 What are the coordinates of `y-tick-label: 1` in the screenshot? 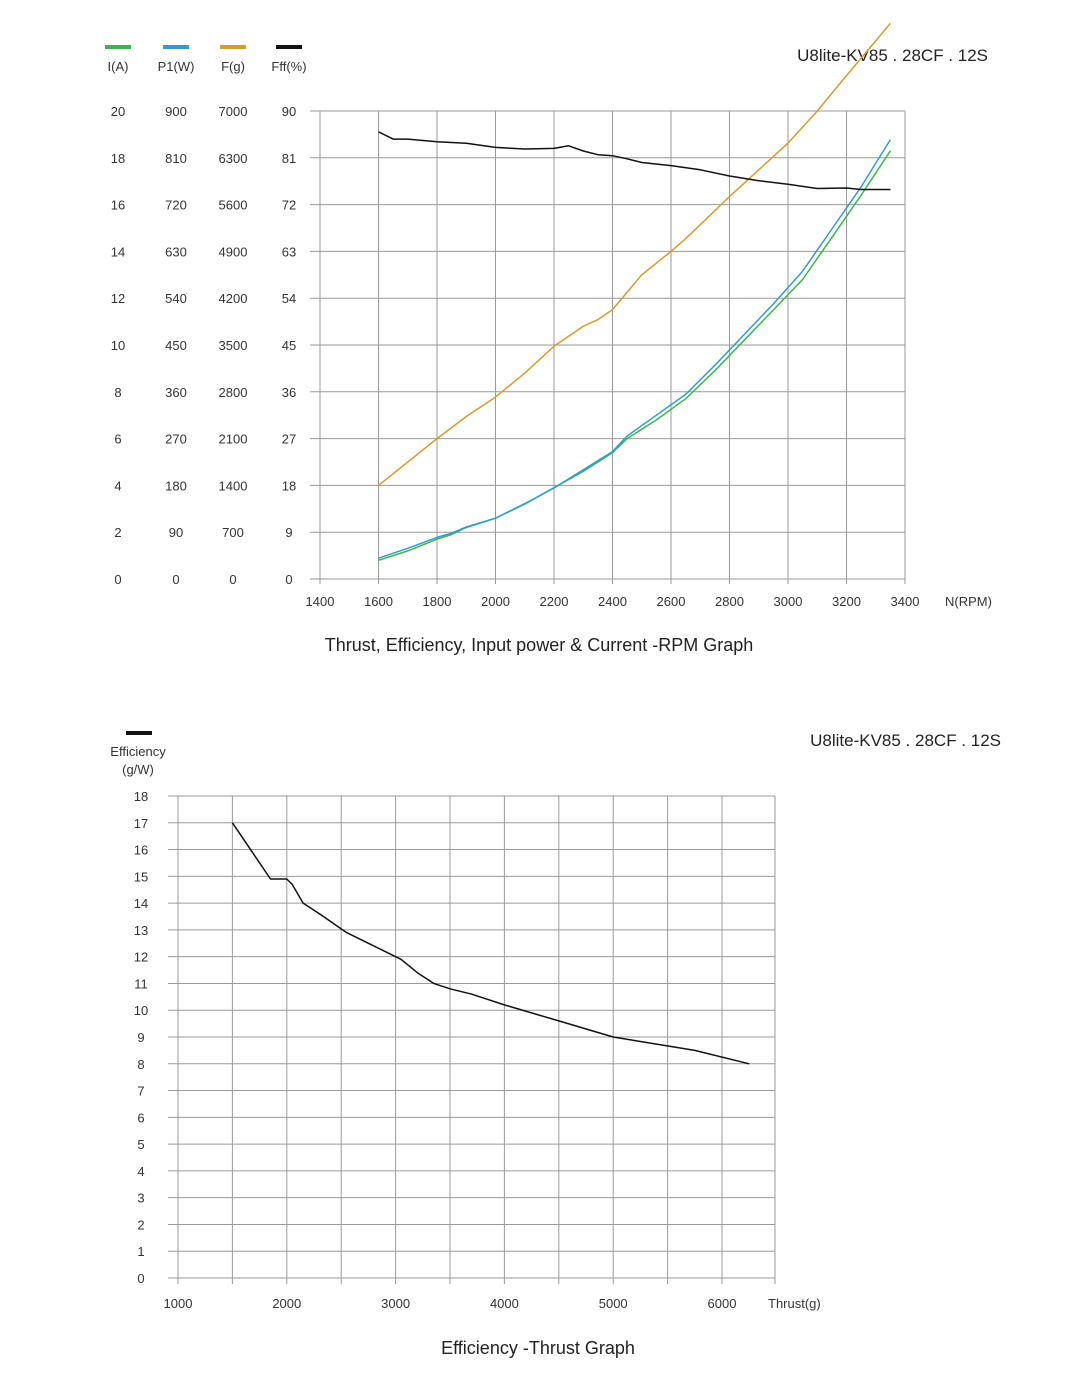 It's located at (140, 1251).